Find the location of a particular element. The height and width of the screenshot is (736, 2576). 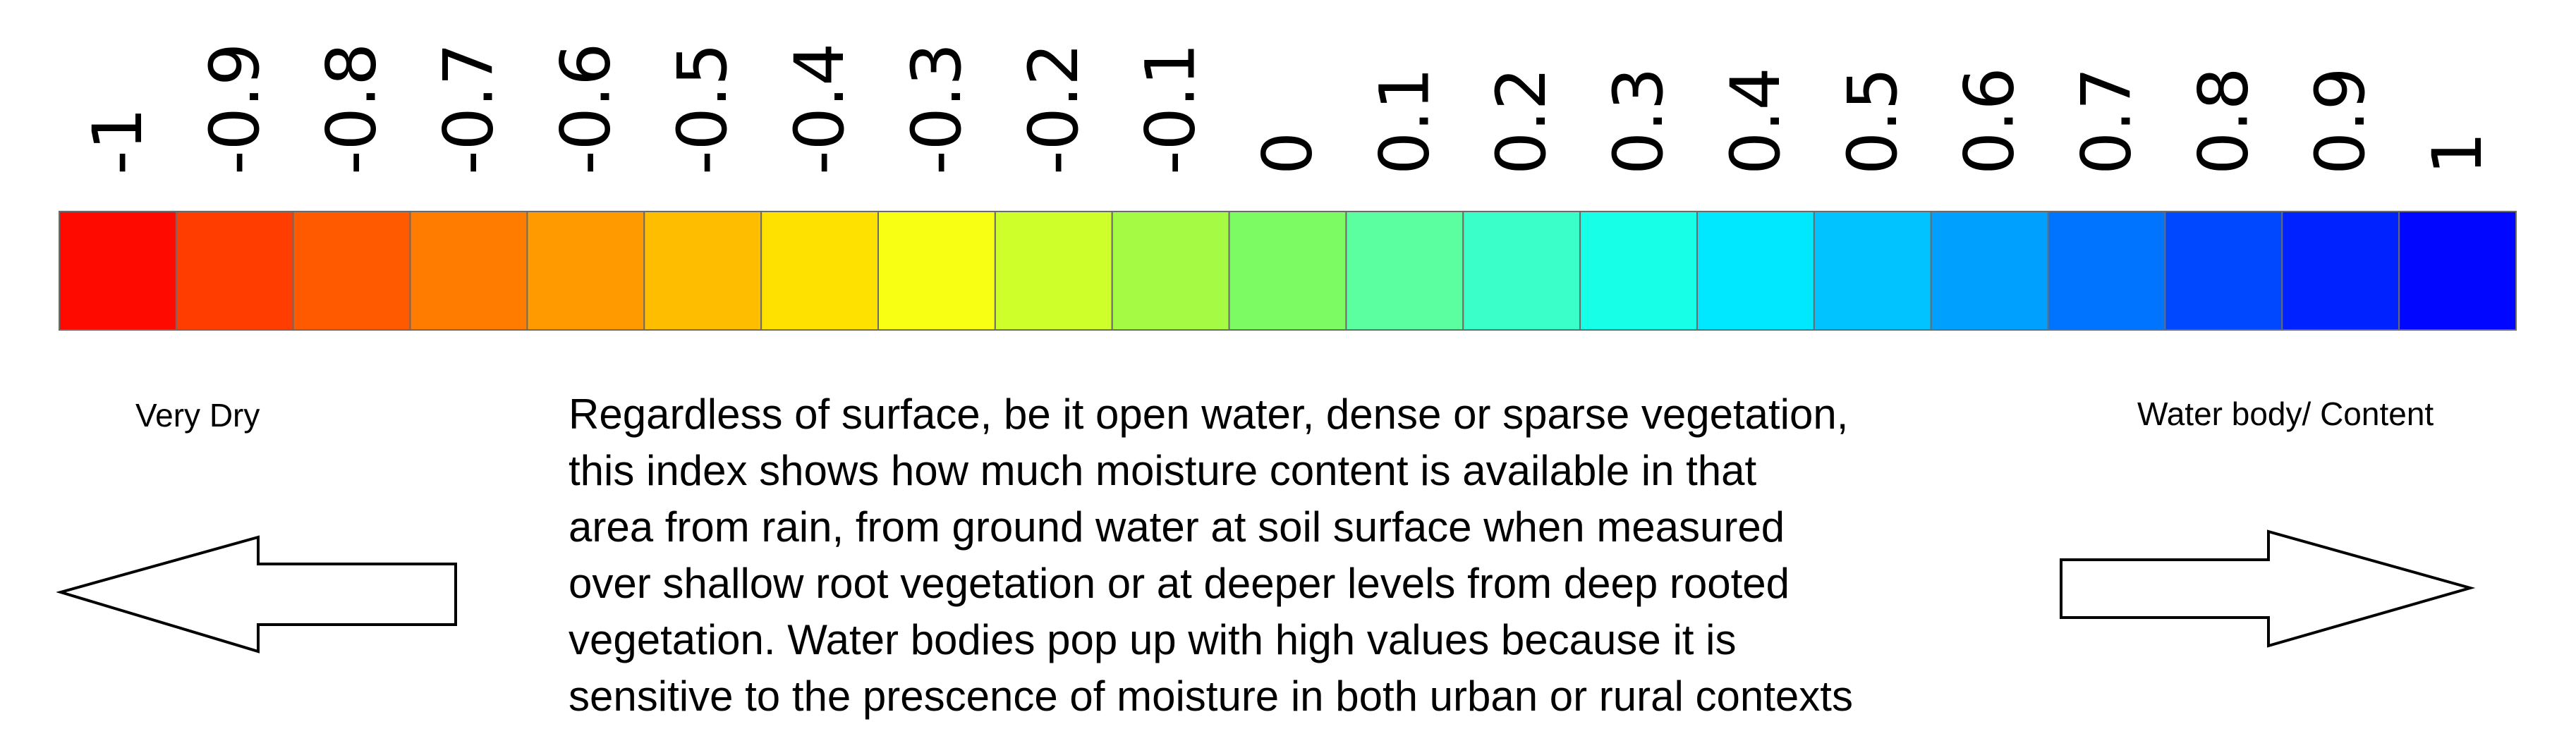

tick-label: 0.8 is located at coordinates (2223, 121).